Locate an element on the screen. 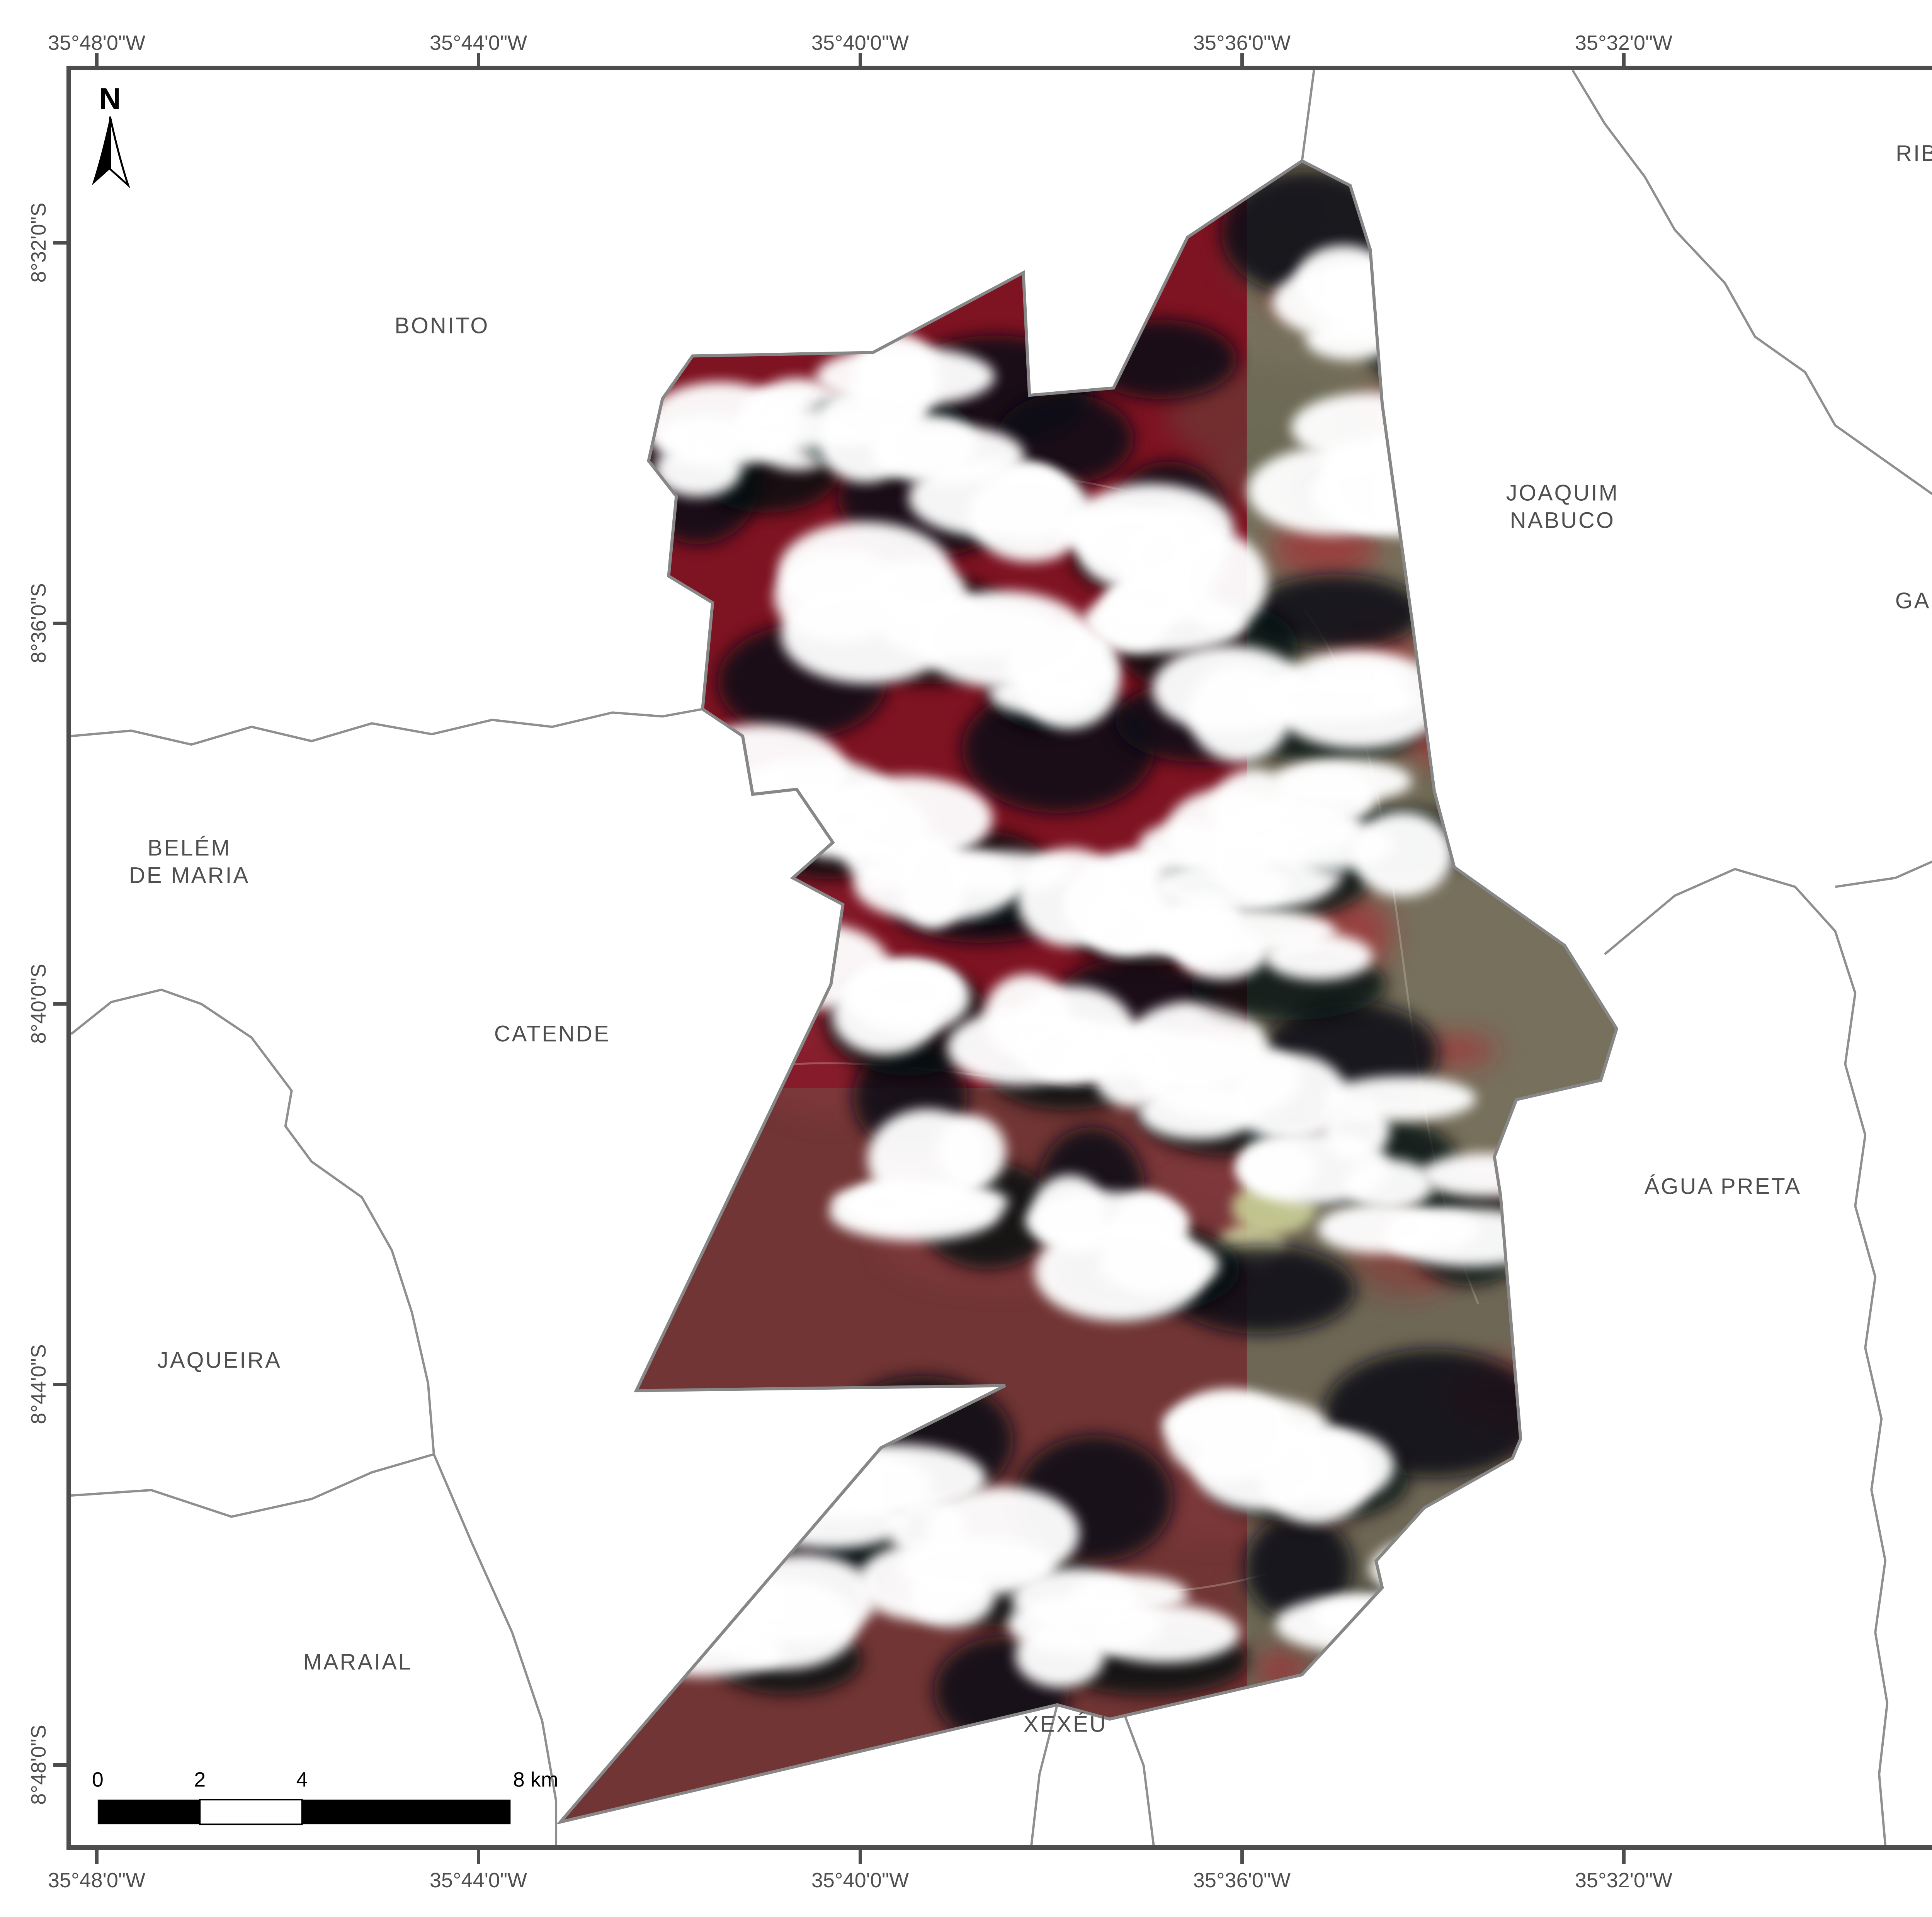  lat-tick-label: 8°32'0"S is located at coordinates (39, 242).